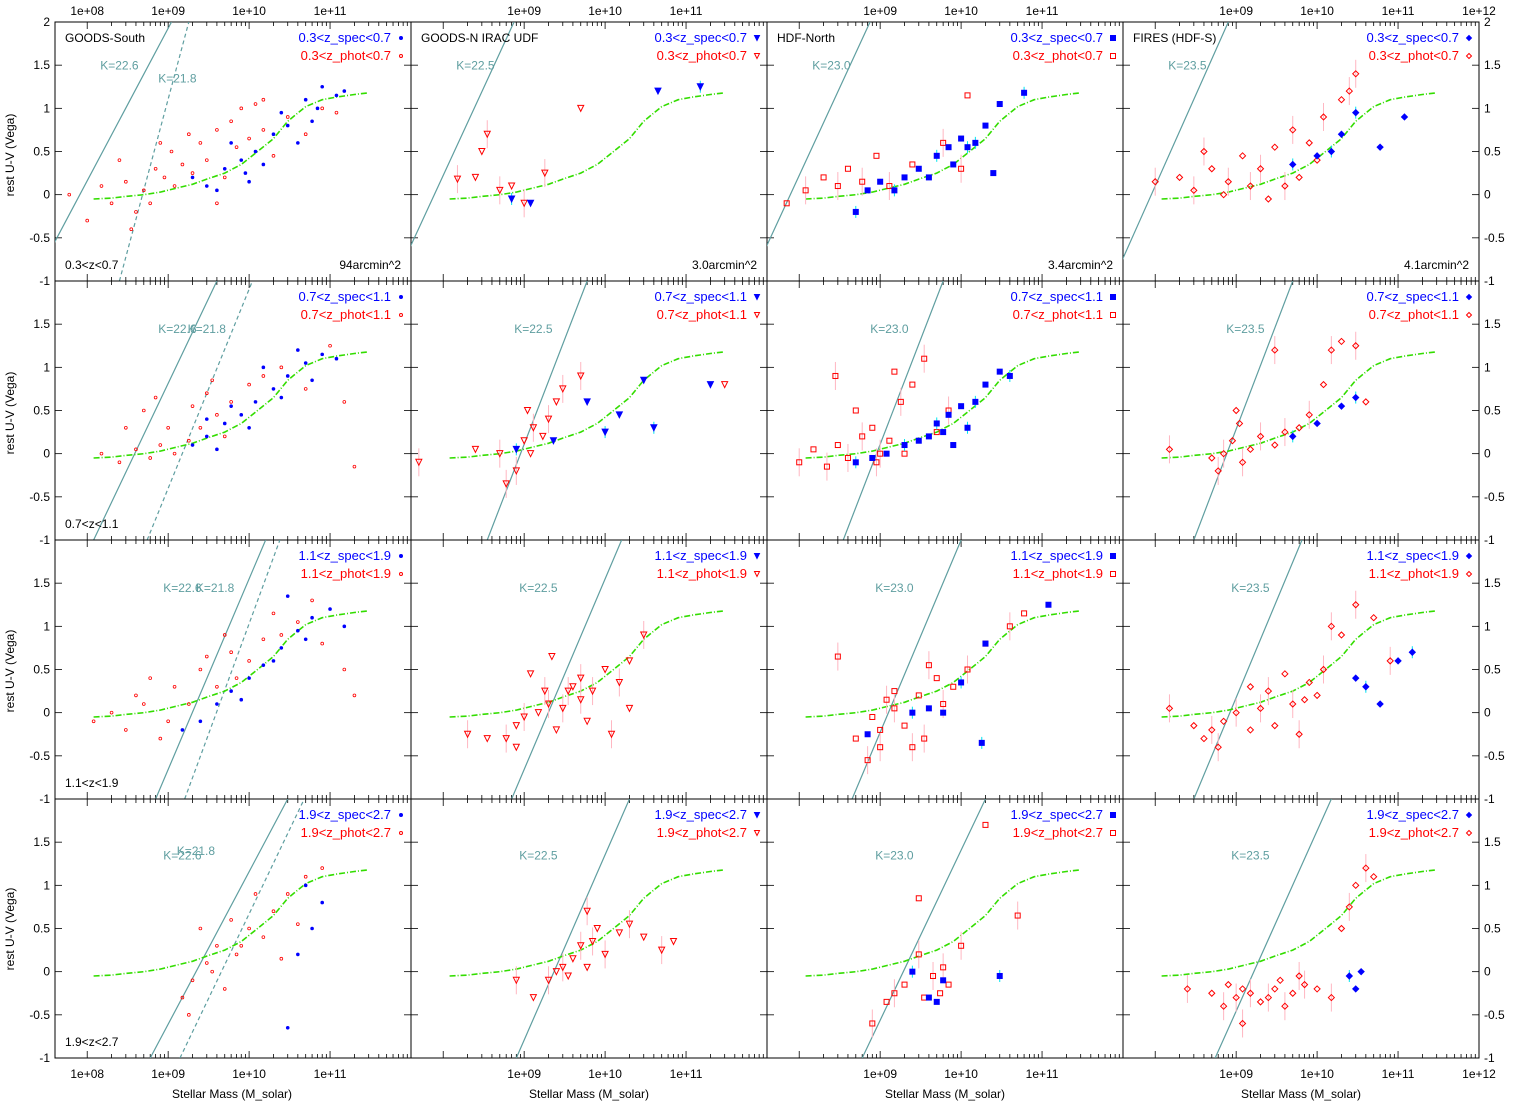 The image size is (1514, 1106). What do you see at coordinates (589, 1094) in the screenshot?
I see `x-axis-label: Stellar Mass (M_solar)` at bounding box center [589, 1094].